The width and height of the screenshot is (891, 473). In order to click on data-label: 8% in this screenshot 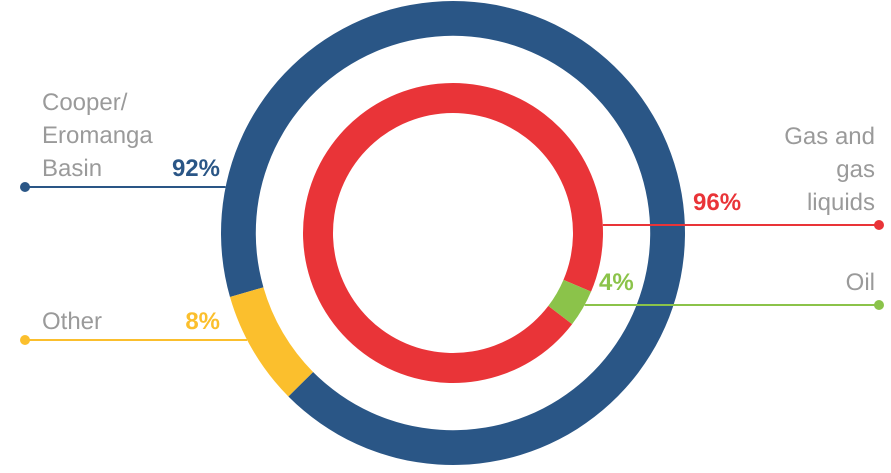, I will do `click(202, 321)`.